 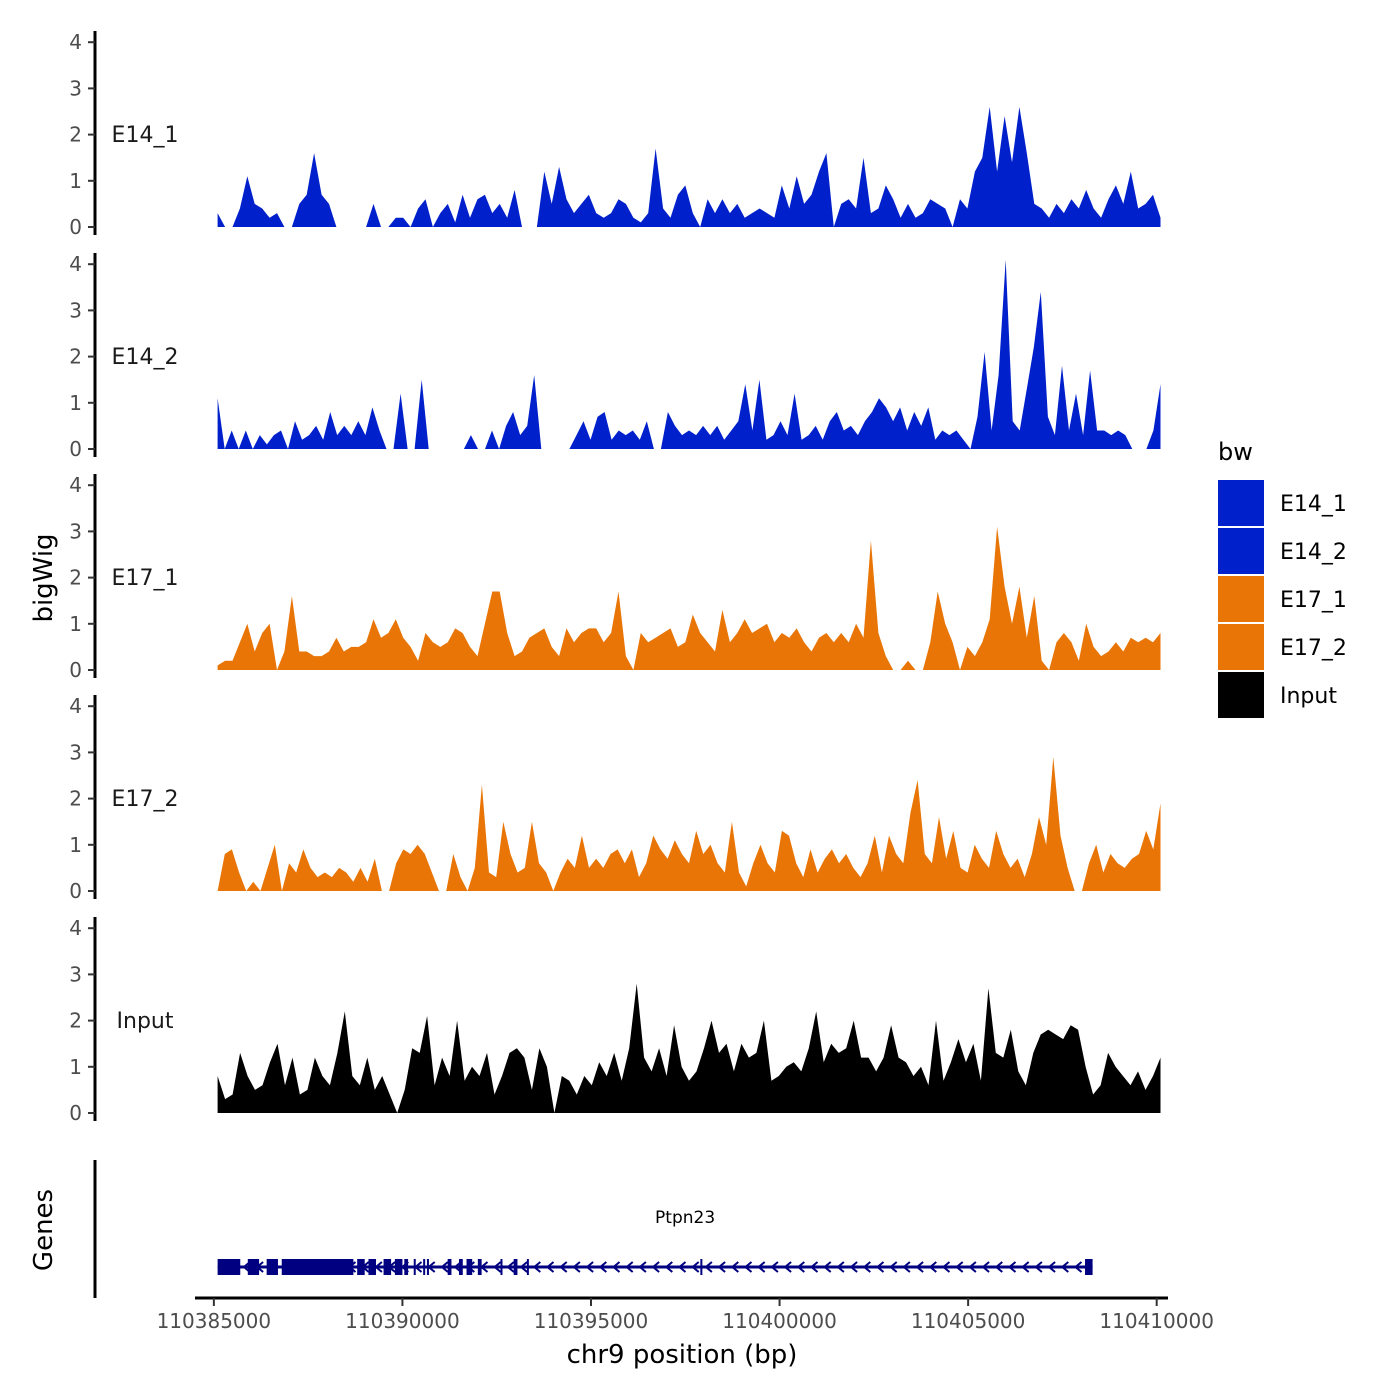 I want to click on legend-label: E14_2, so click(x=1313, y=552).